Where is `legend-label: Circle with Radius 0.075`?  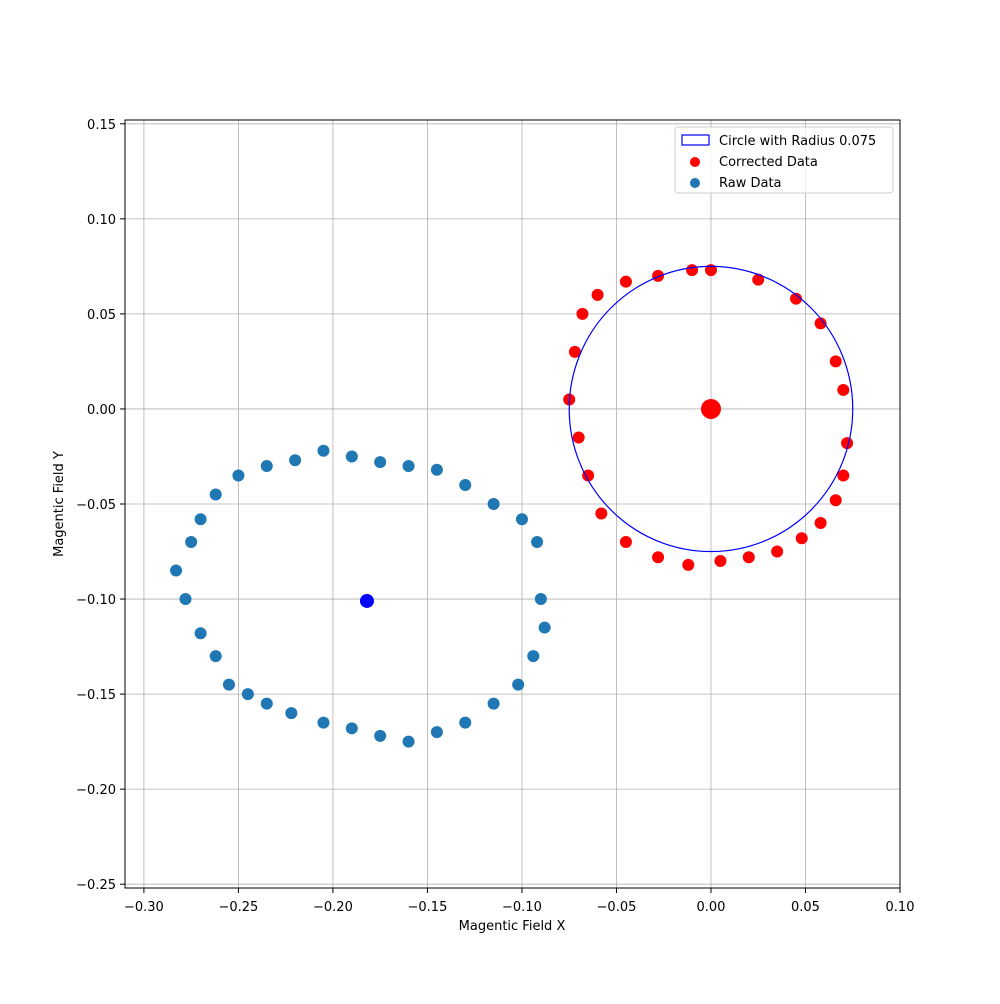
legend-label: Circle with Radius 0.075 is located at coordinates (797, 141).